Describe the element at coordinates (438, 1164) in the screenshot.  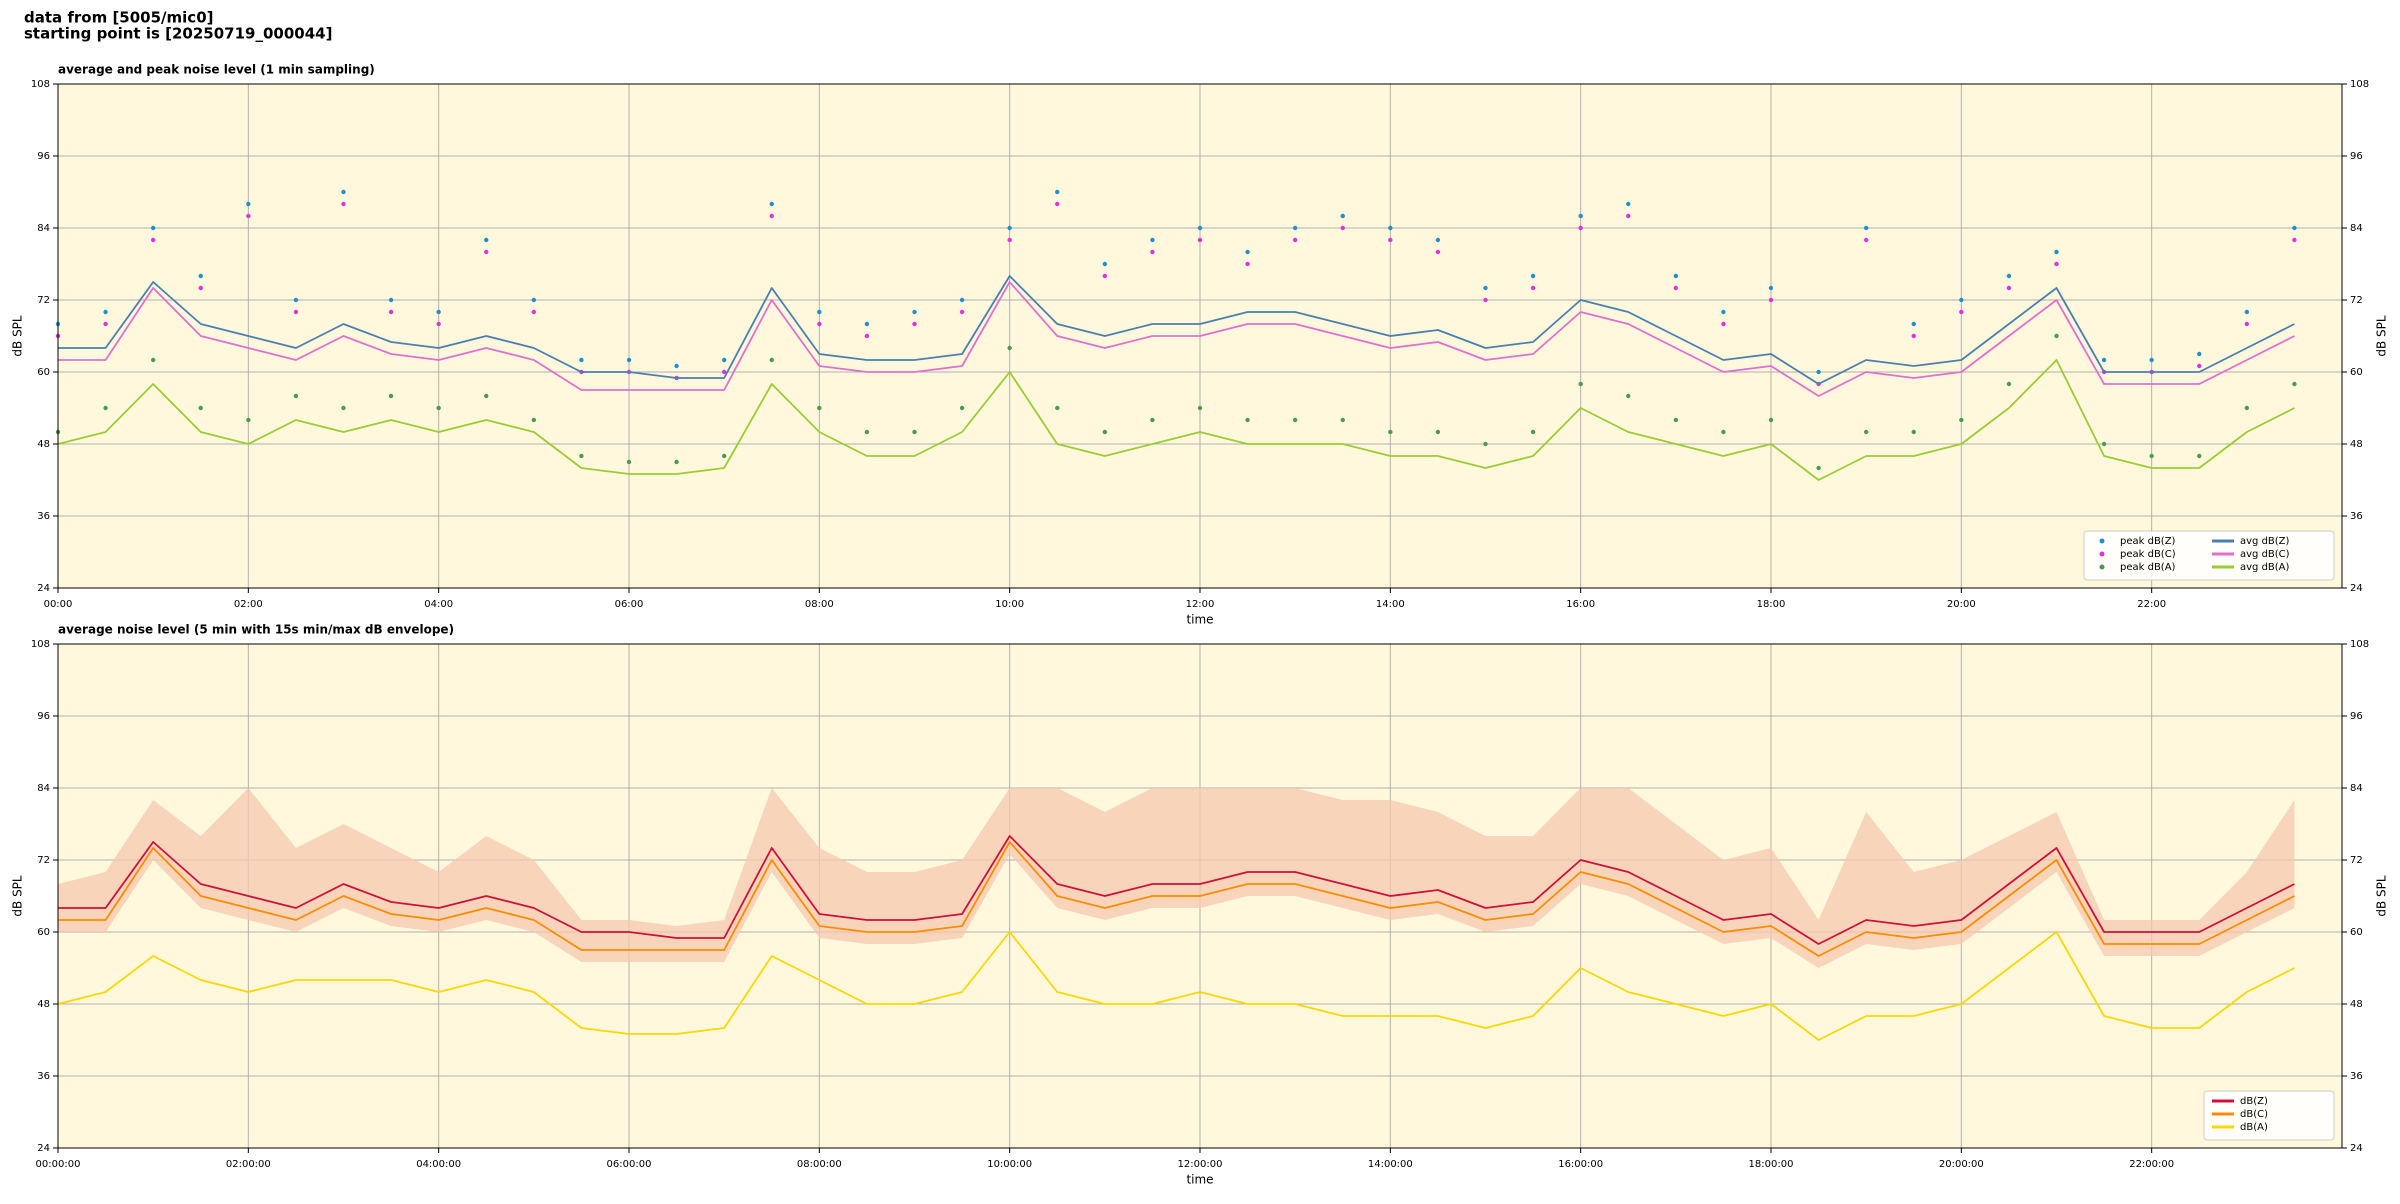
I see `x-tick-label: 04:00:00` at that location.